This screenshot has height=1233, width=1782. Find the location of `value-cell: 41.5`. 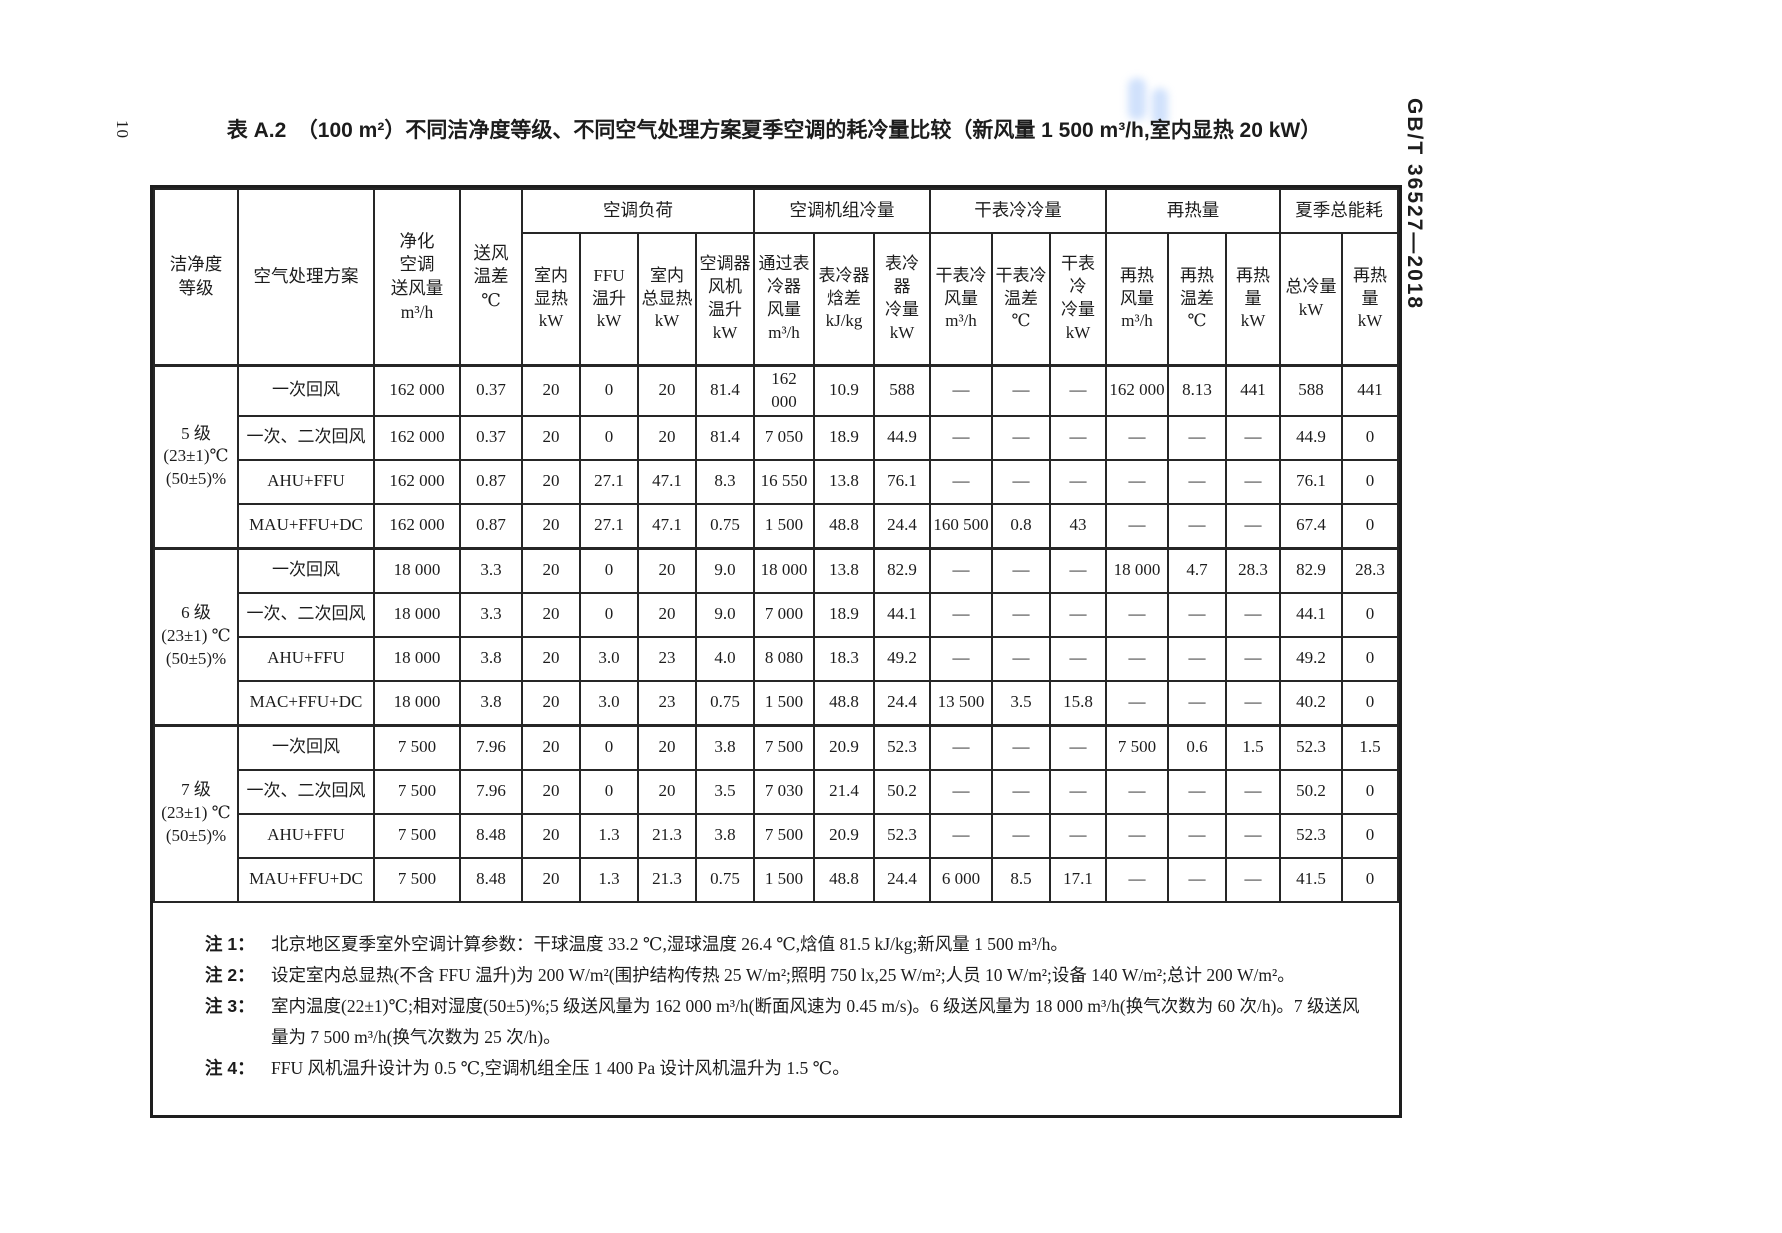

value-cell: 41.5 is located at coordinates (1311, 879).